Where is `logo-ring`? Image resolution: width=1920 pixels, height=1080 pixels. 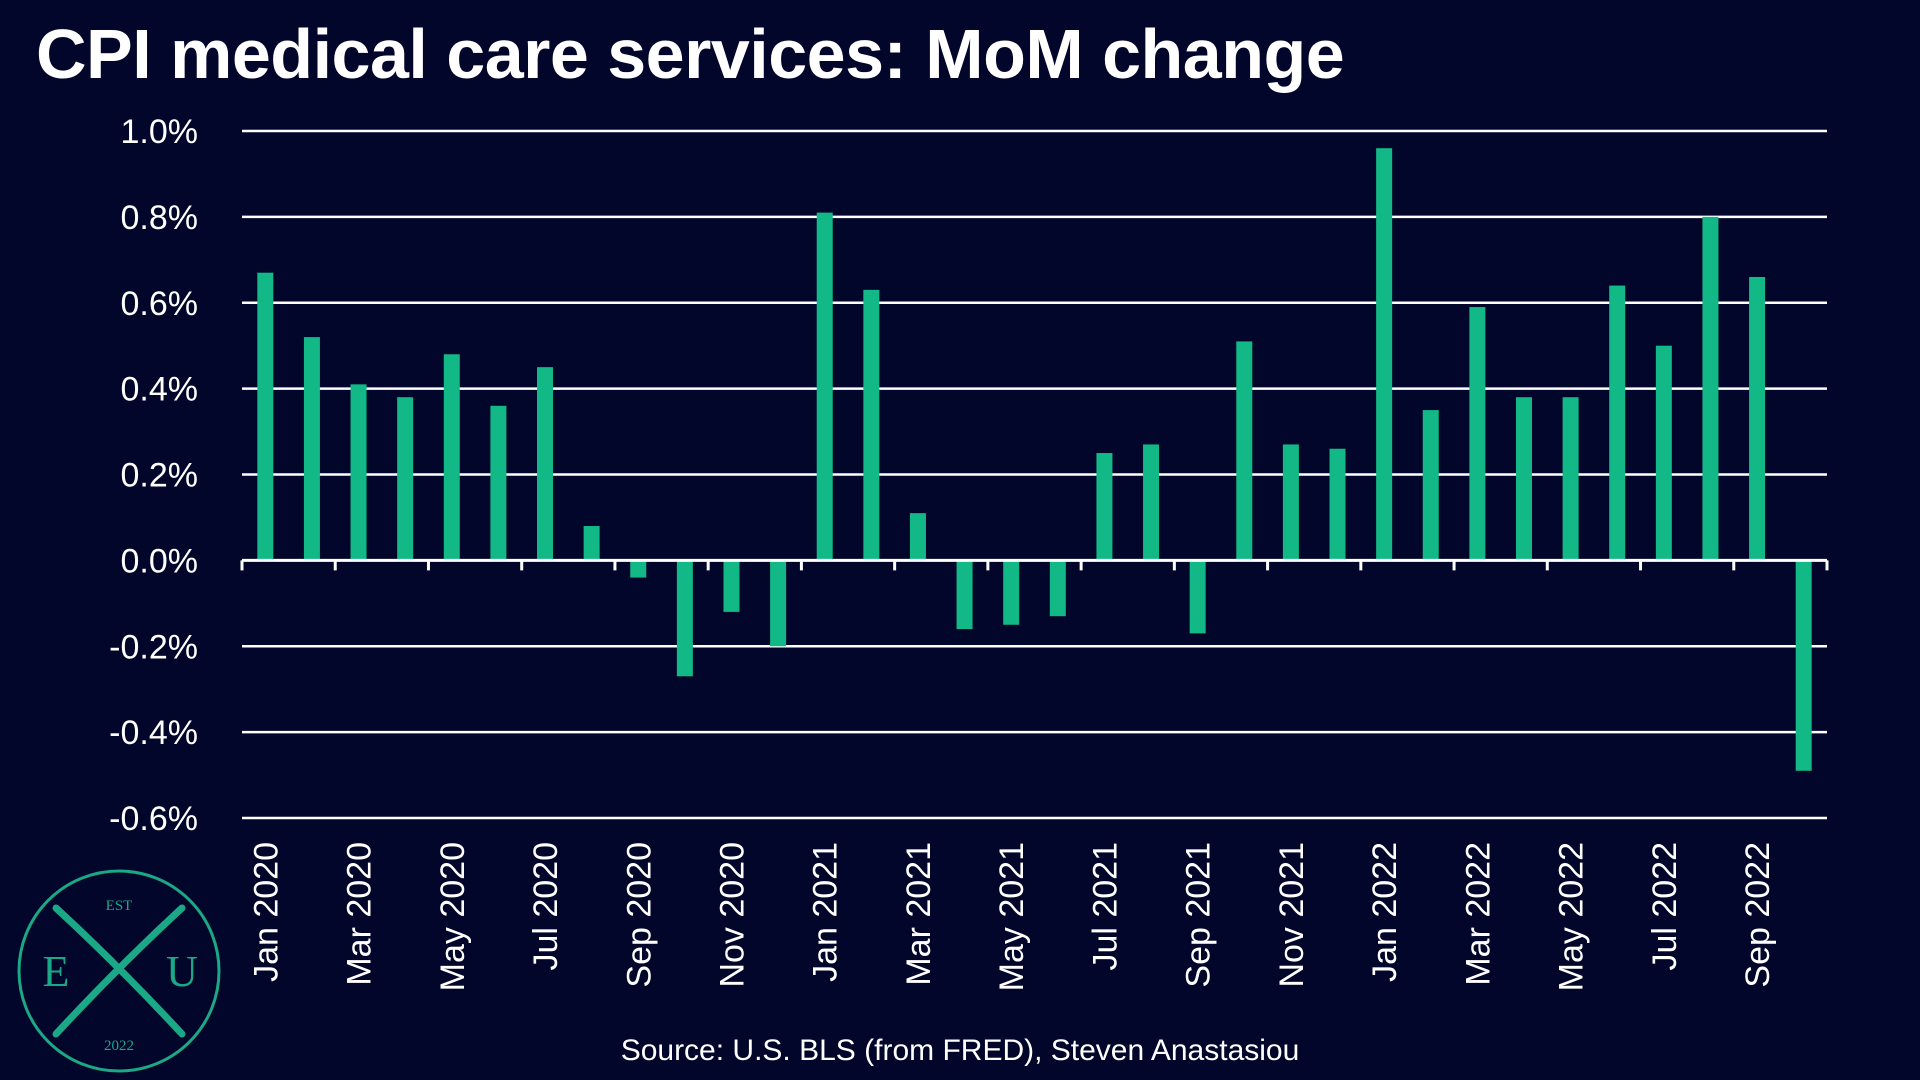
logo-ring is located at coordinates (119, 971).